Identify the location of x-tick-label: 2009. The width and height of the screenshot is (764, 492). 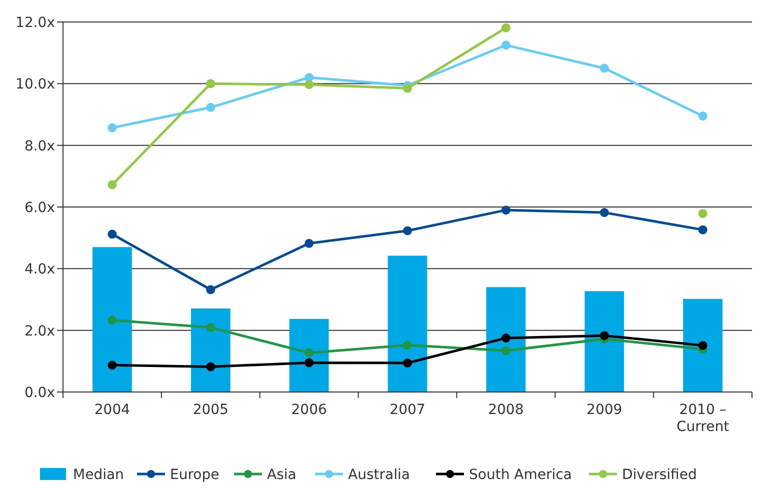
(604, 410).